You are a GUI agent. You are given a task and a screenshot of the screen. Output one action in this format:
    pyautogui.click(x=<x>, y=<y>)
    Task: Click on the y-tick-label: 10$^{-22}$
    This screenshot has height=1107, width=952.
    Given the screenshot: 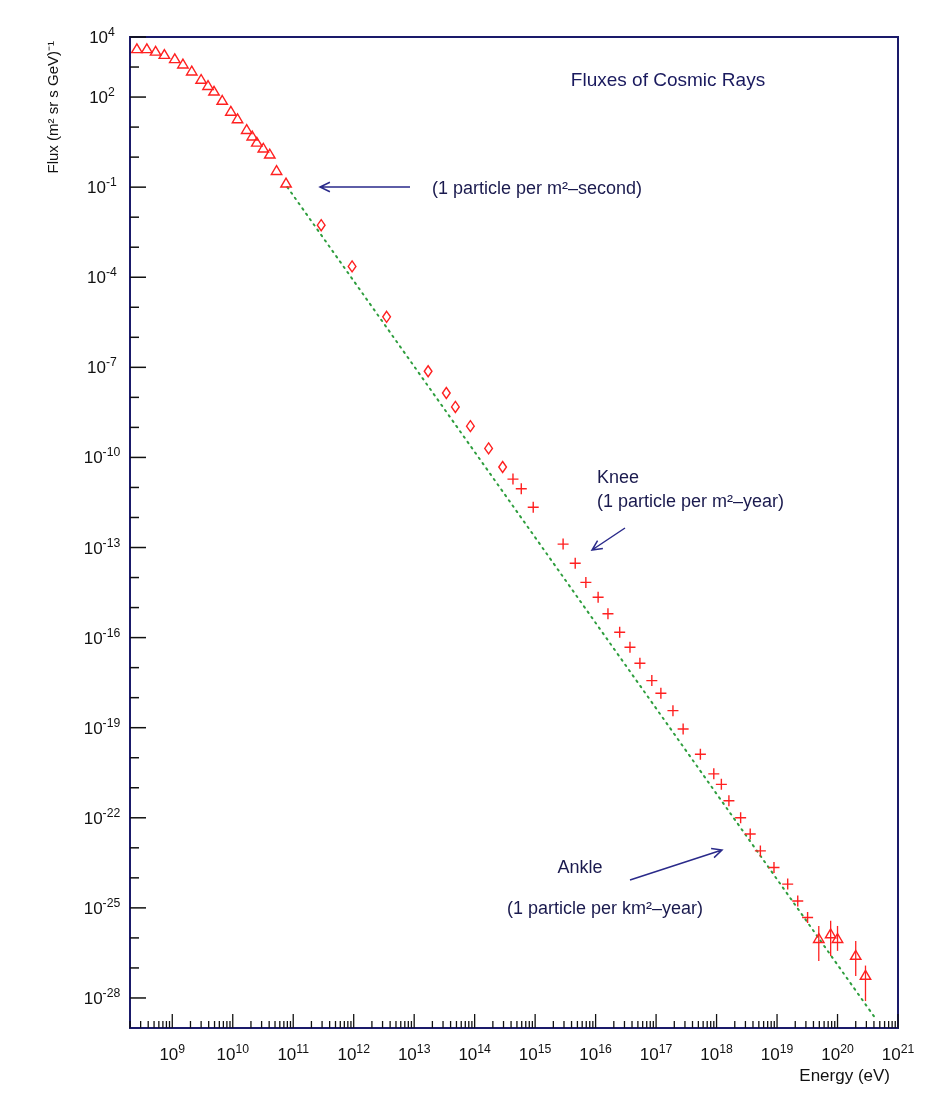 What is the action you would take?
    pyautogui.click(x=102, y=816)
    